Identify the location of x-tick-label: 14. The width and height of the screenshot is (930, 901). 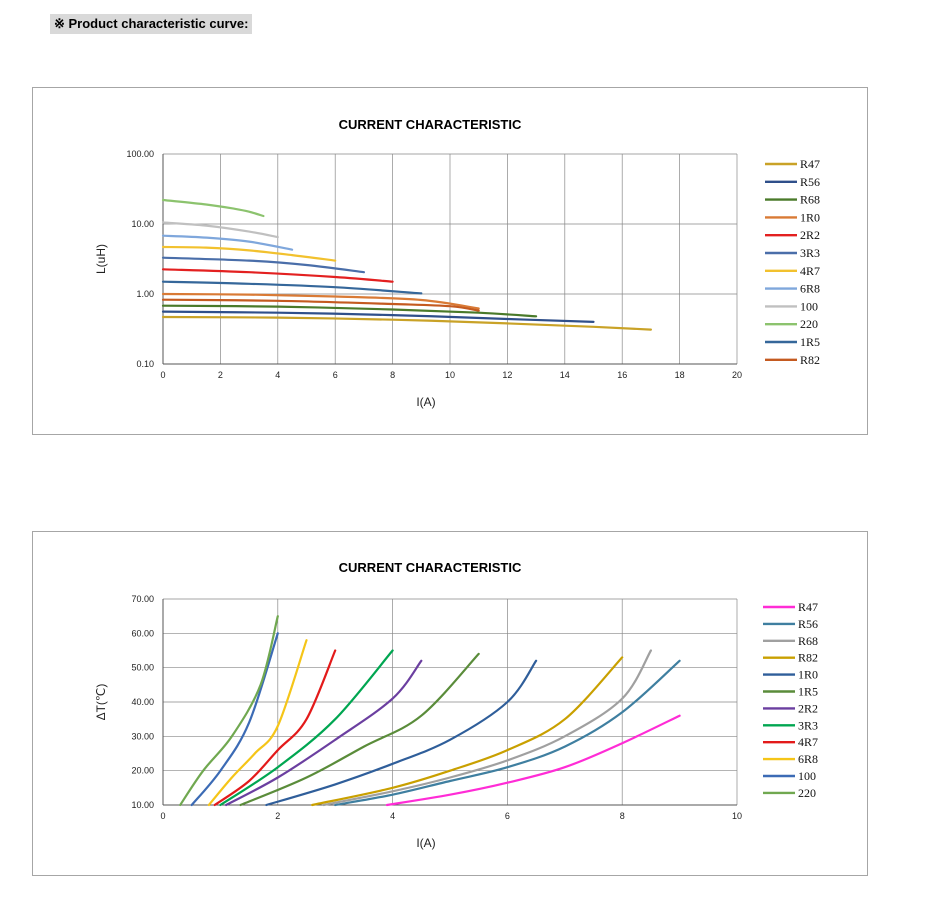
(565, 375).